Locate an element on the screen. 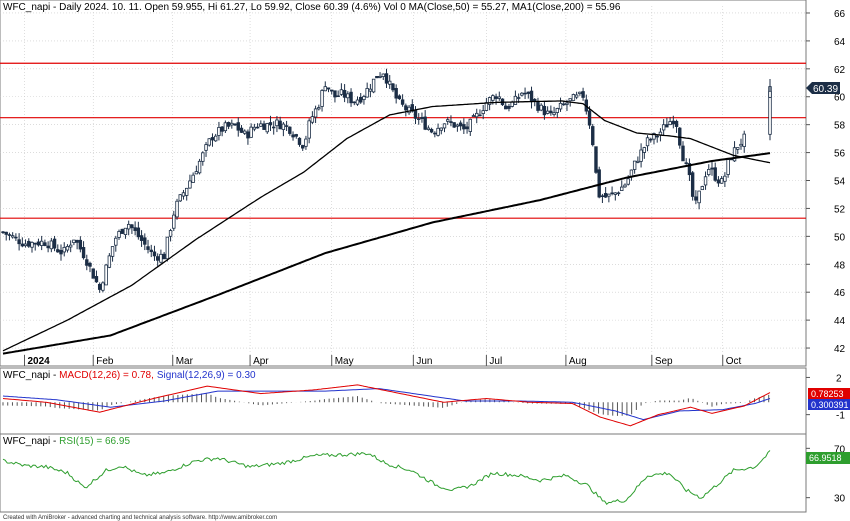 The width and height of the screenshot is (850, 521). price-x-tick-label: Apr is located at coordinates (261, 361).